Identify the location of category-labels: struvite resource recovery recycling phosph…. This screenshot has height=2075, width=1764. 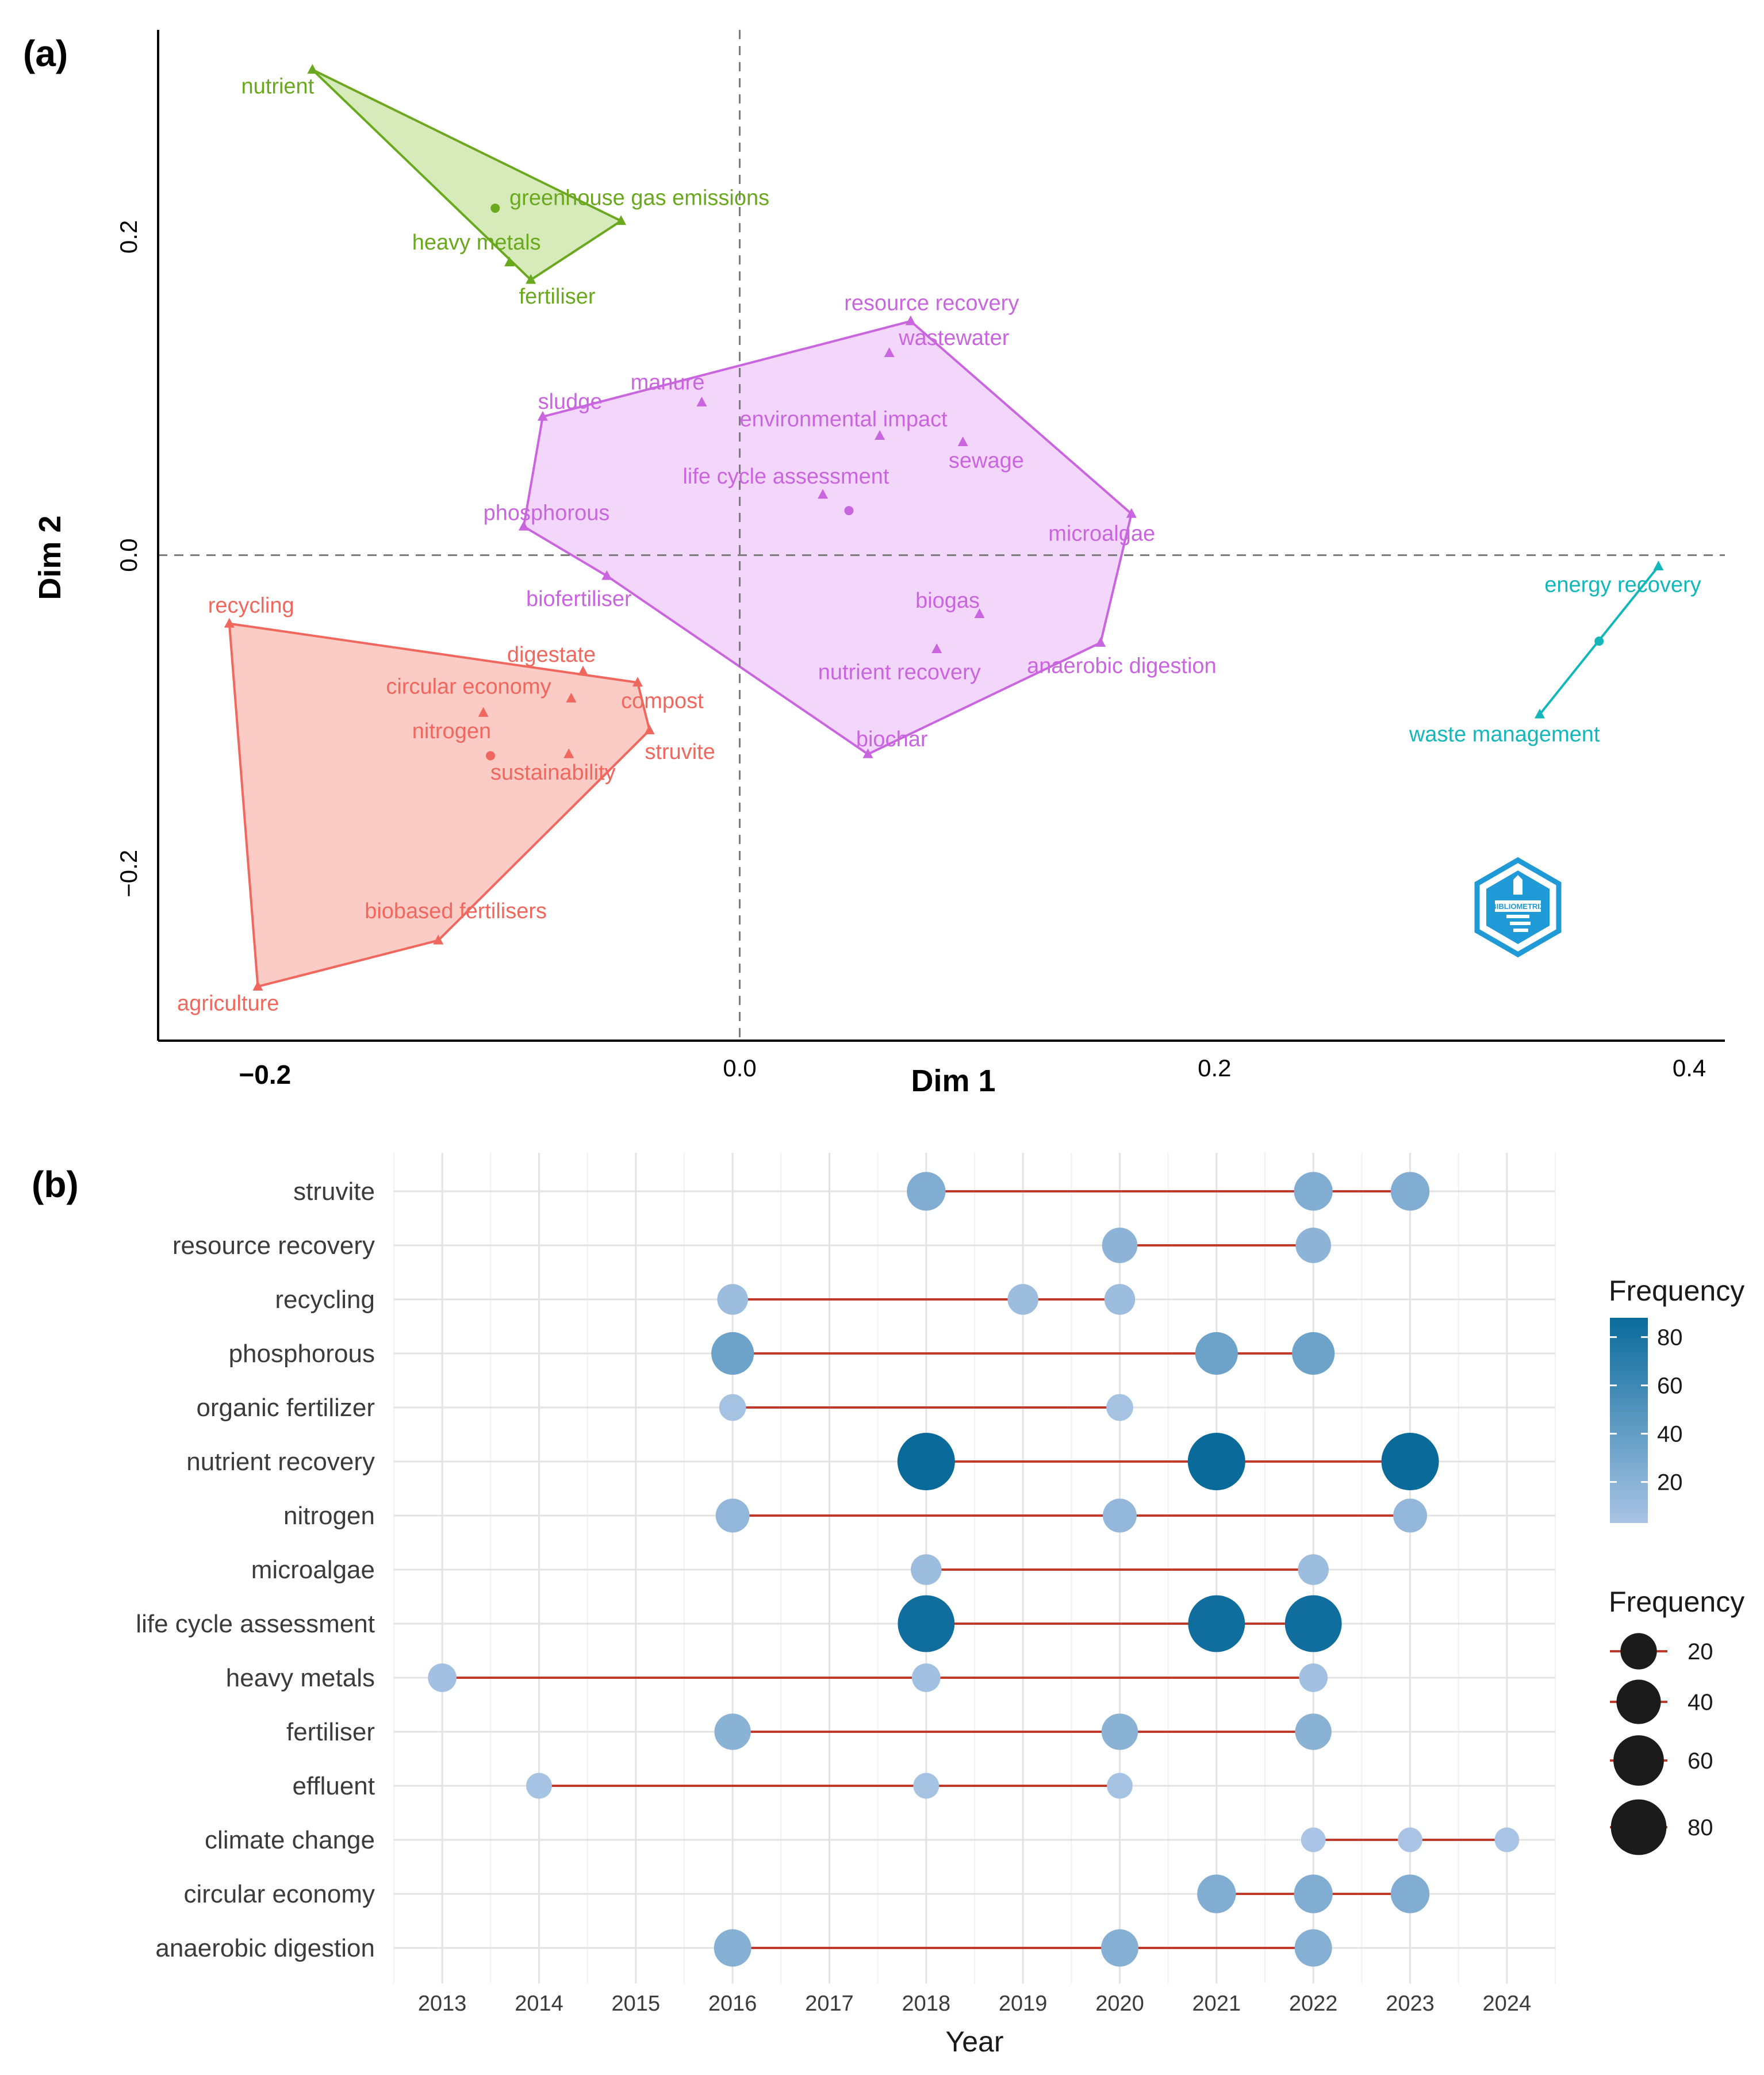
(256, 1570).